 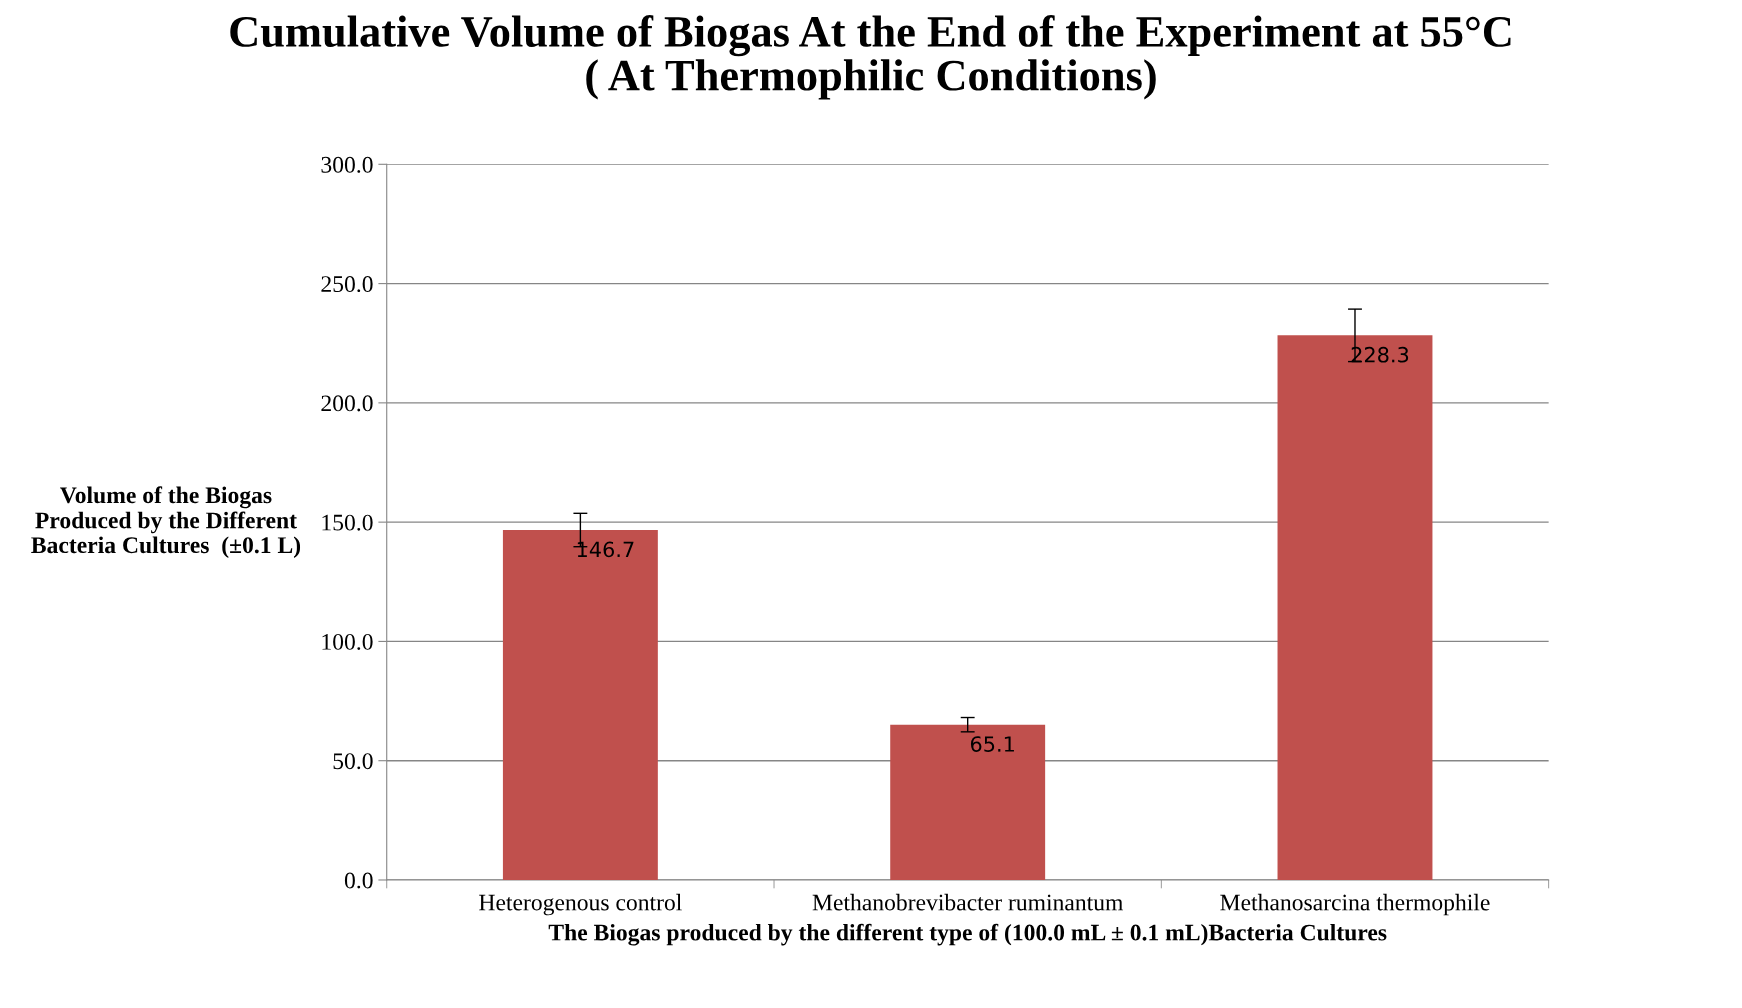 I want to click on y-tick-label: 0.0, so click(x=358, y=880).